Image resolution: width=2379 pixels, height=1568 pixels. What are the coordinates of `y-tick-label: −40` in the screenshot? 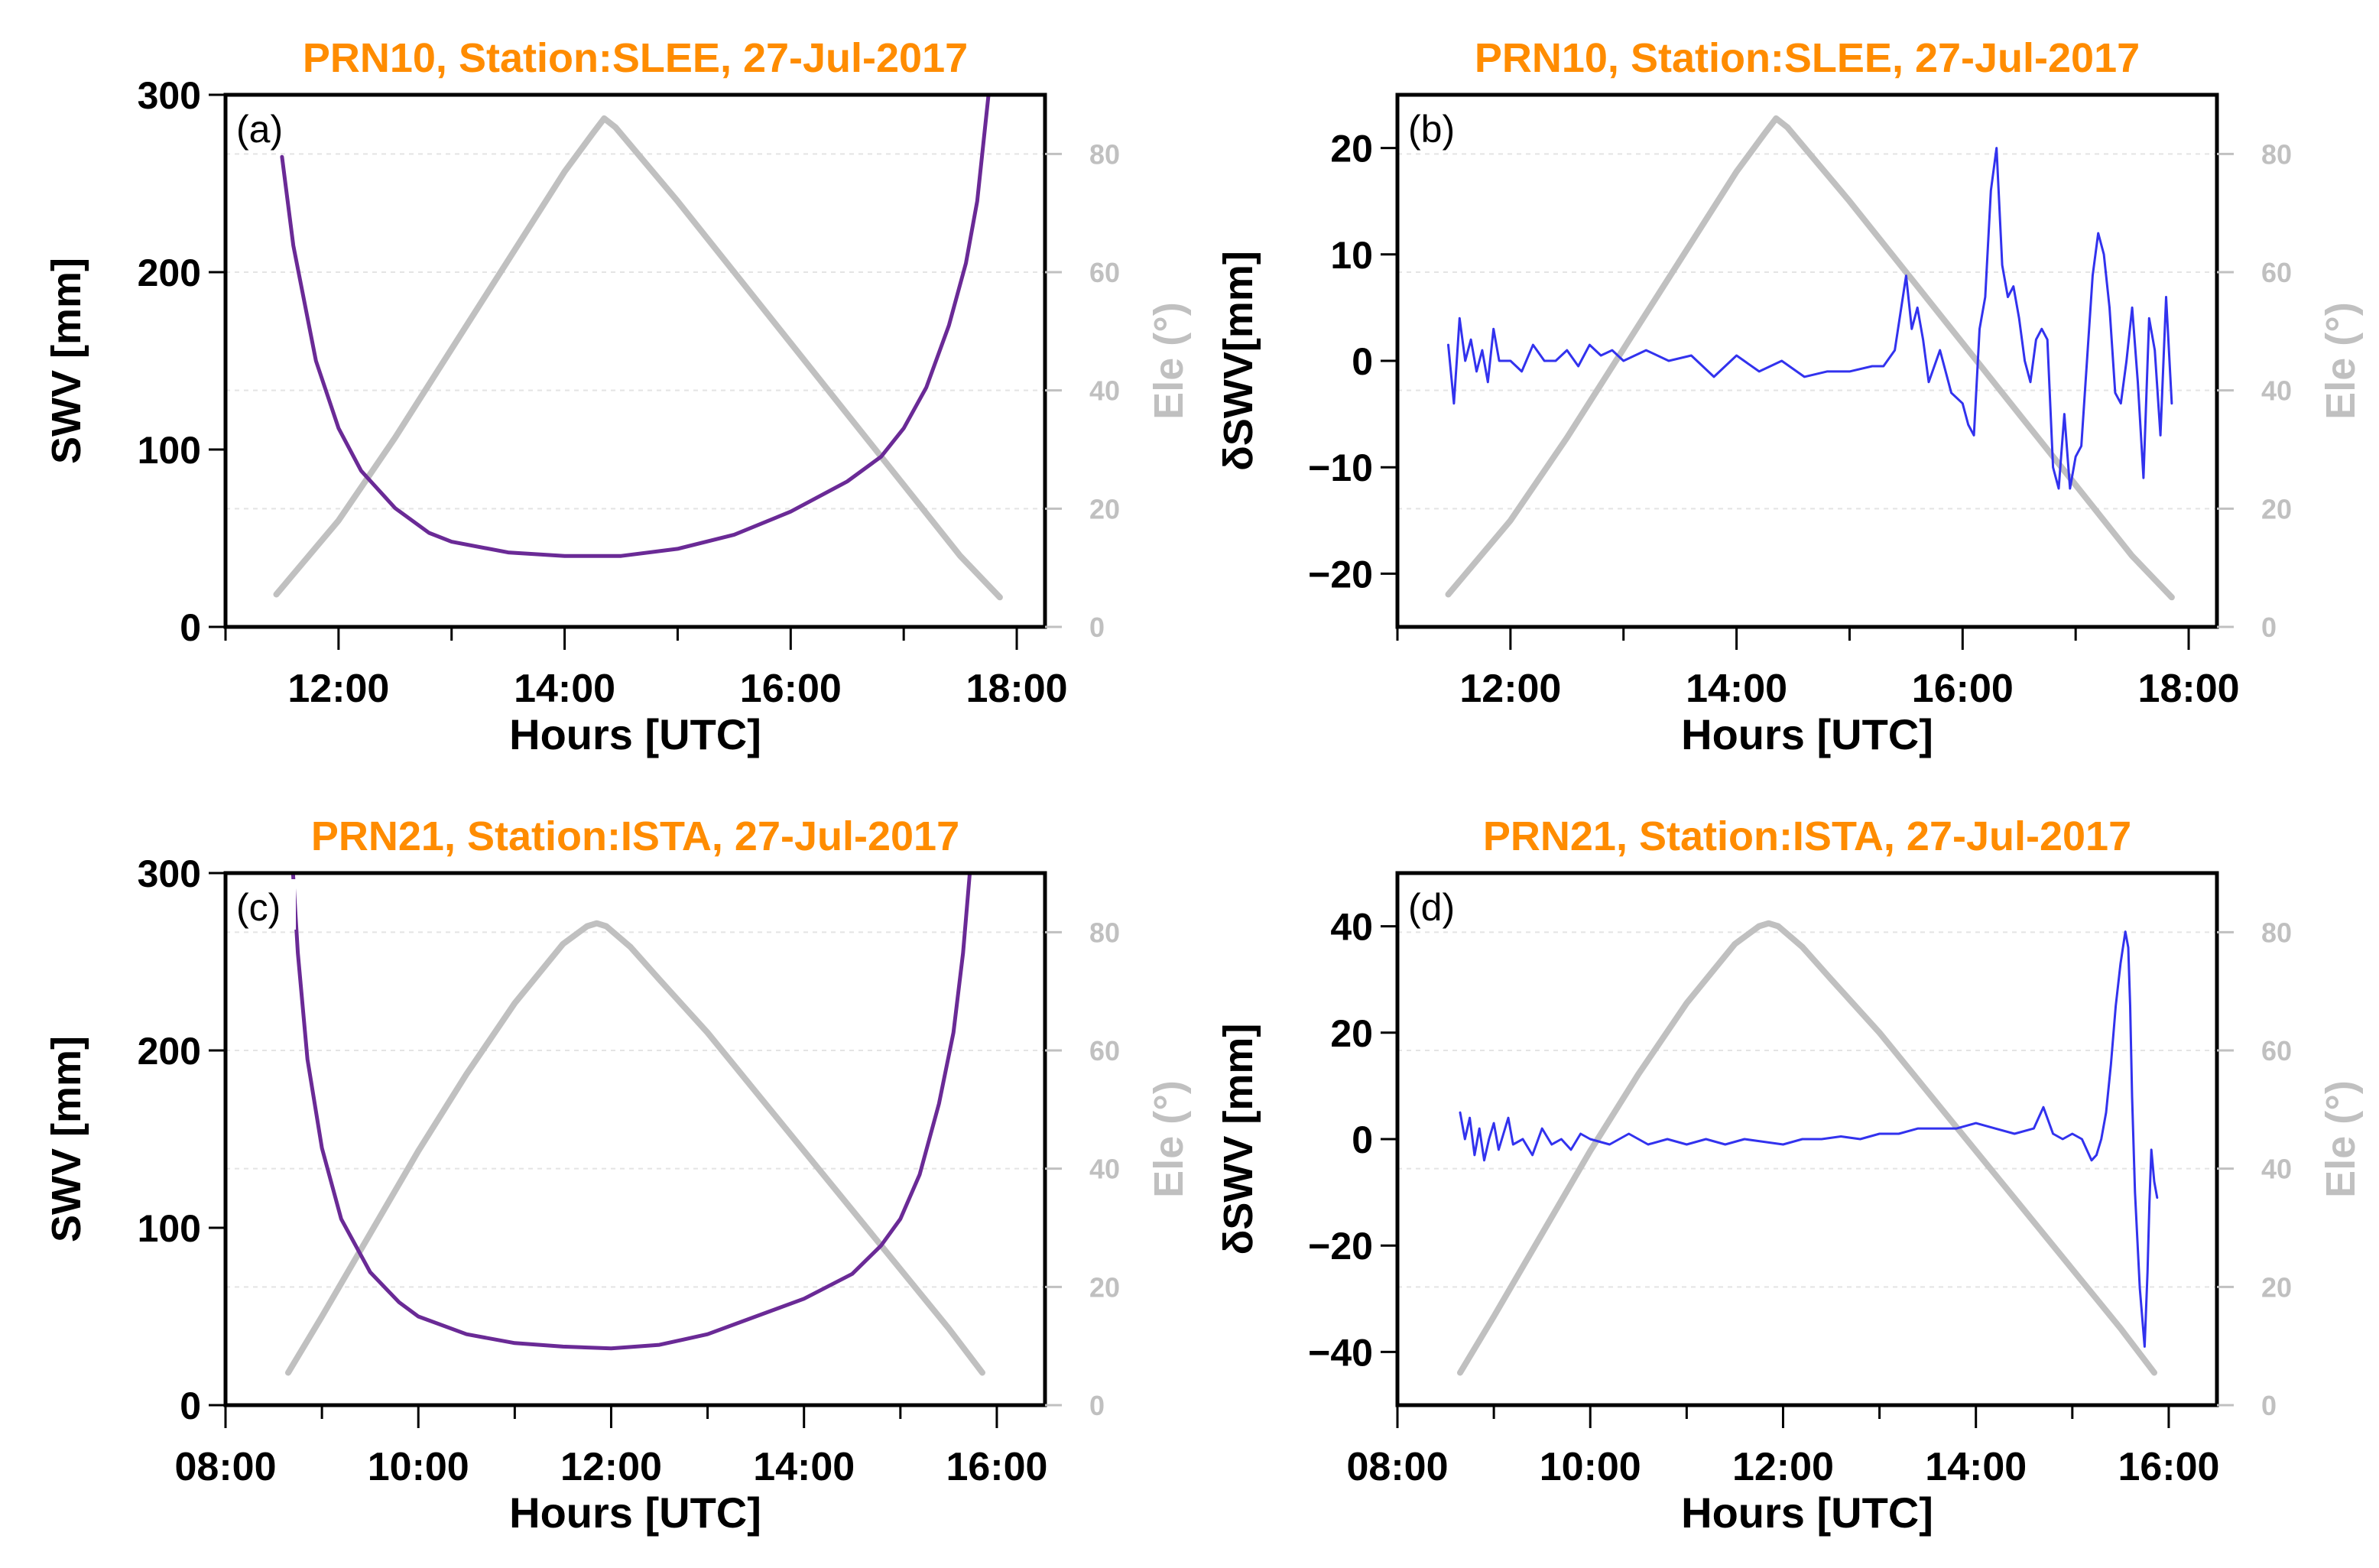 It's located at (1341, 1352).